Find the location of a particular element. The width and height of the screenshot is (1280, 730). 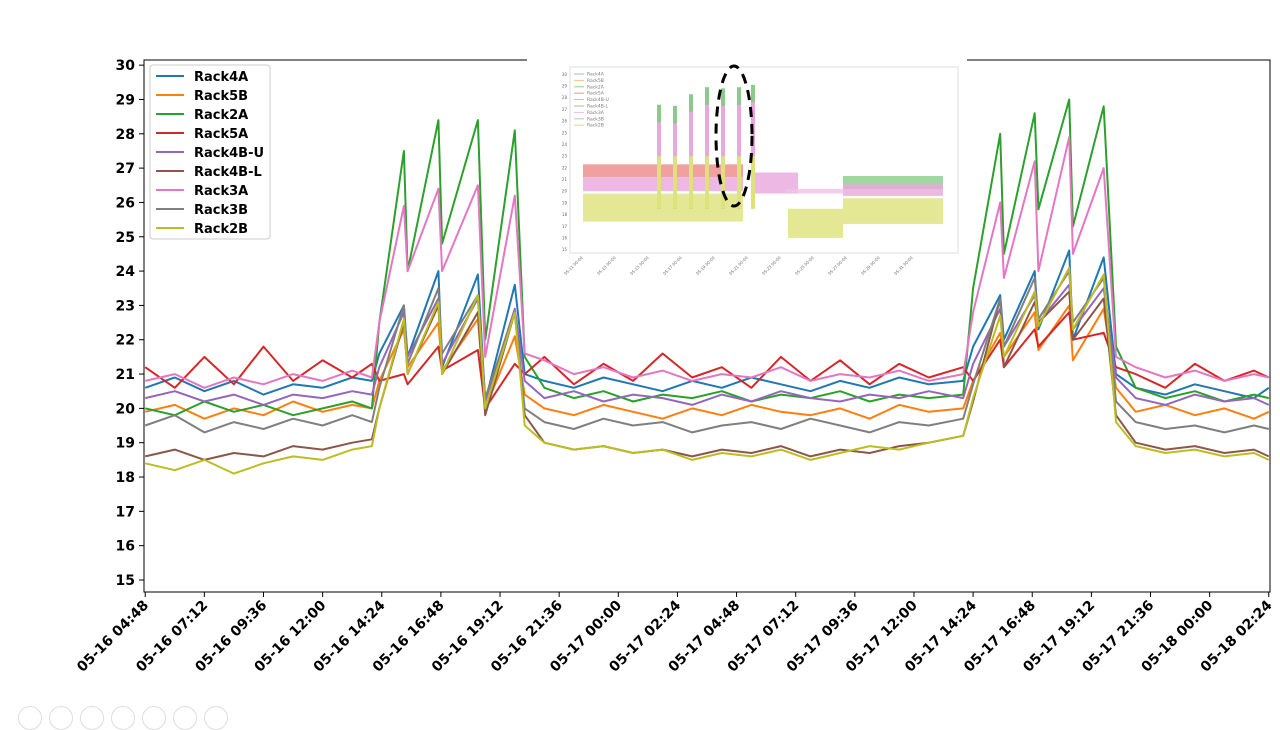

inset-y-tick-label: 30 is located at coordinates (565, 74).